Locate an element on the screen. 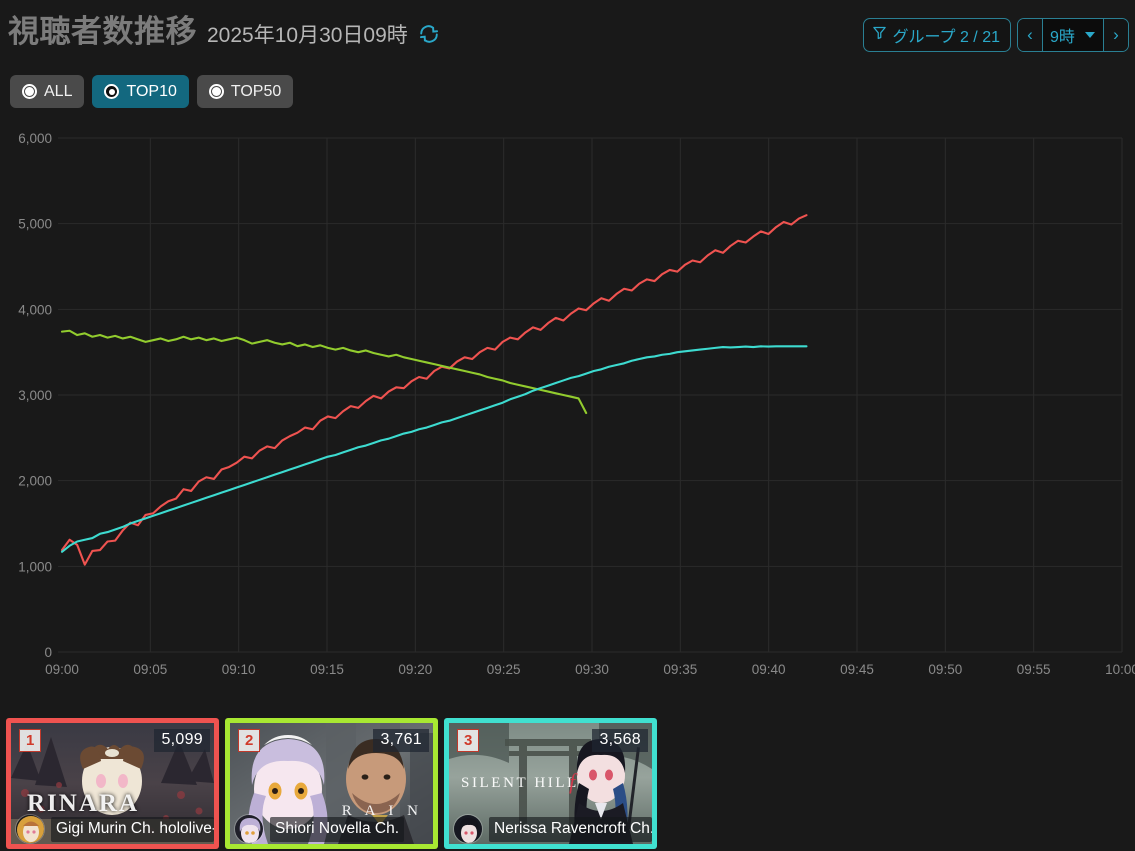  svg-text: 0 is located at coordinates (48, 652).